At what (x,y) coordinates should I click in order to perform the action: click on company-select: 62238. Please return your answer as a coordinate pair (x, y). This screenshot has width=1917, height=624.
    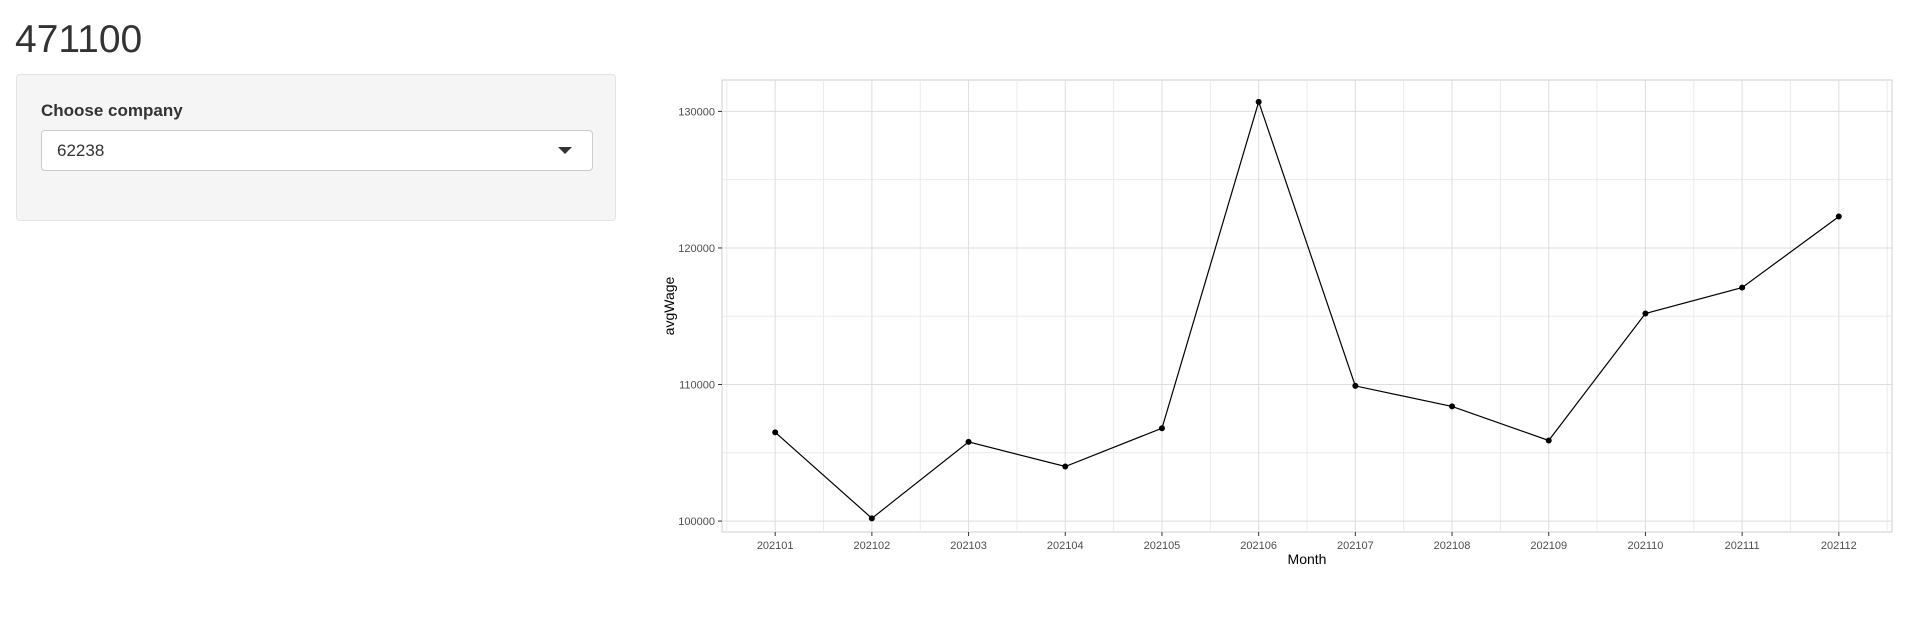
    Looking at the image, I should click on (317, 150).